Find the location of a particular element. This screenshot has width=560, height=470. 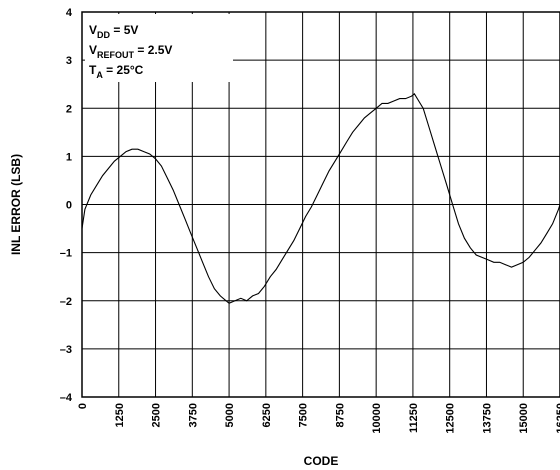

condition-line: VDD = 5V is located at coordinates (113, 31).